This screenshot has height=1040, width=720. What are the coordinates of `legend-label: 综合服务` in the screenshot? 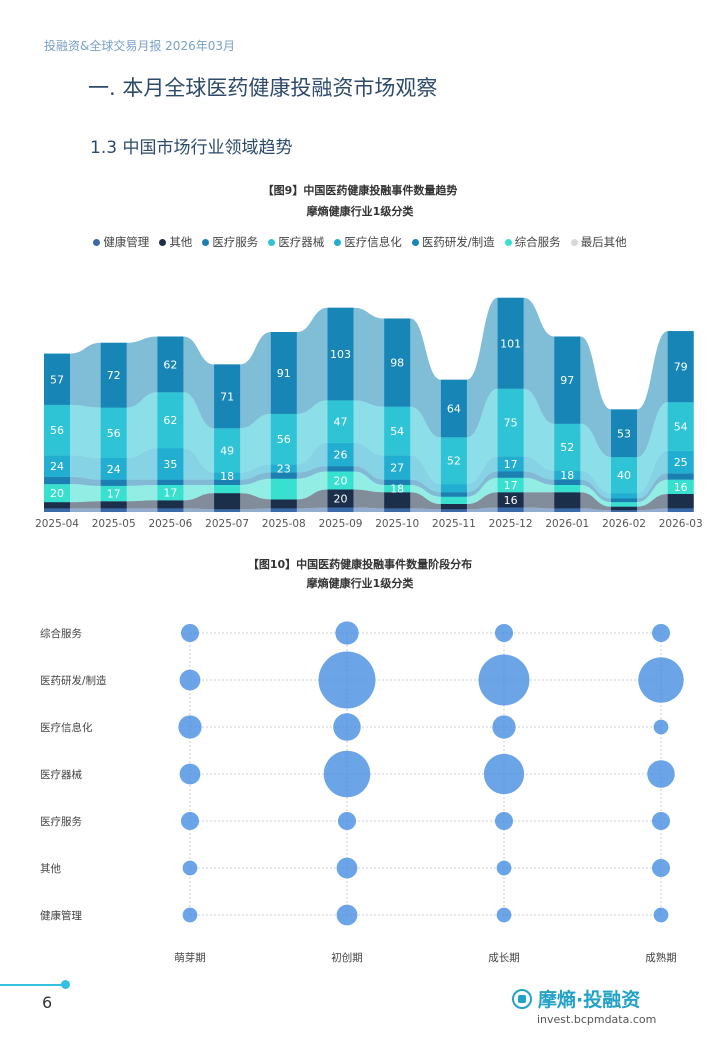 It's located at (537, 242).